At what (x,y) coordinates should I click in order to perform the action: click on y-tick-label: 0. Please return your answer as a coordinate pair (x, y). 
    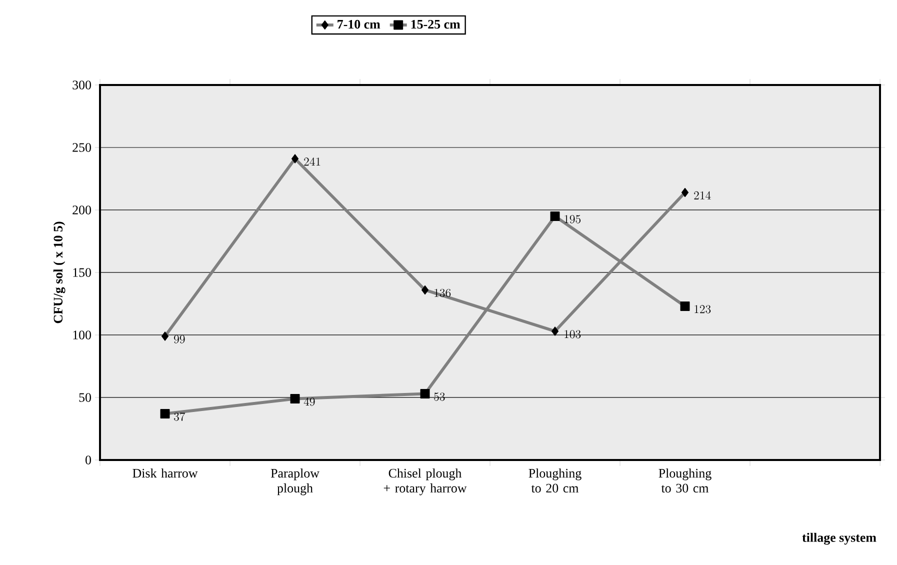
    Looking at the image, I should click on (89, 460).